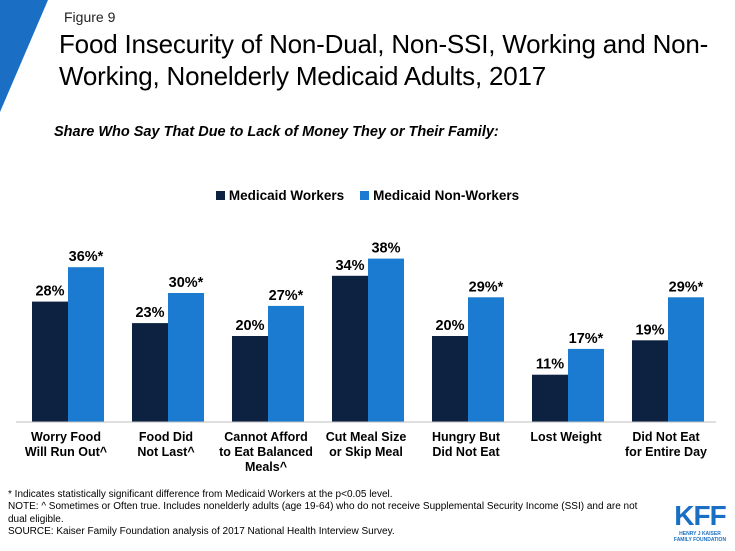  I want to click on legend: Medicaid Workers Medicaid Non-Workers, so click(367, 195).